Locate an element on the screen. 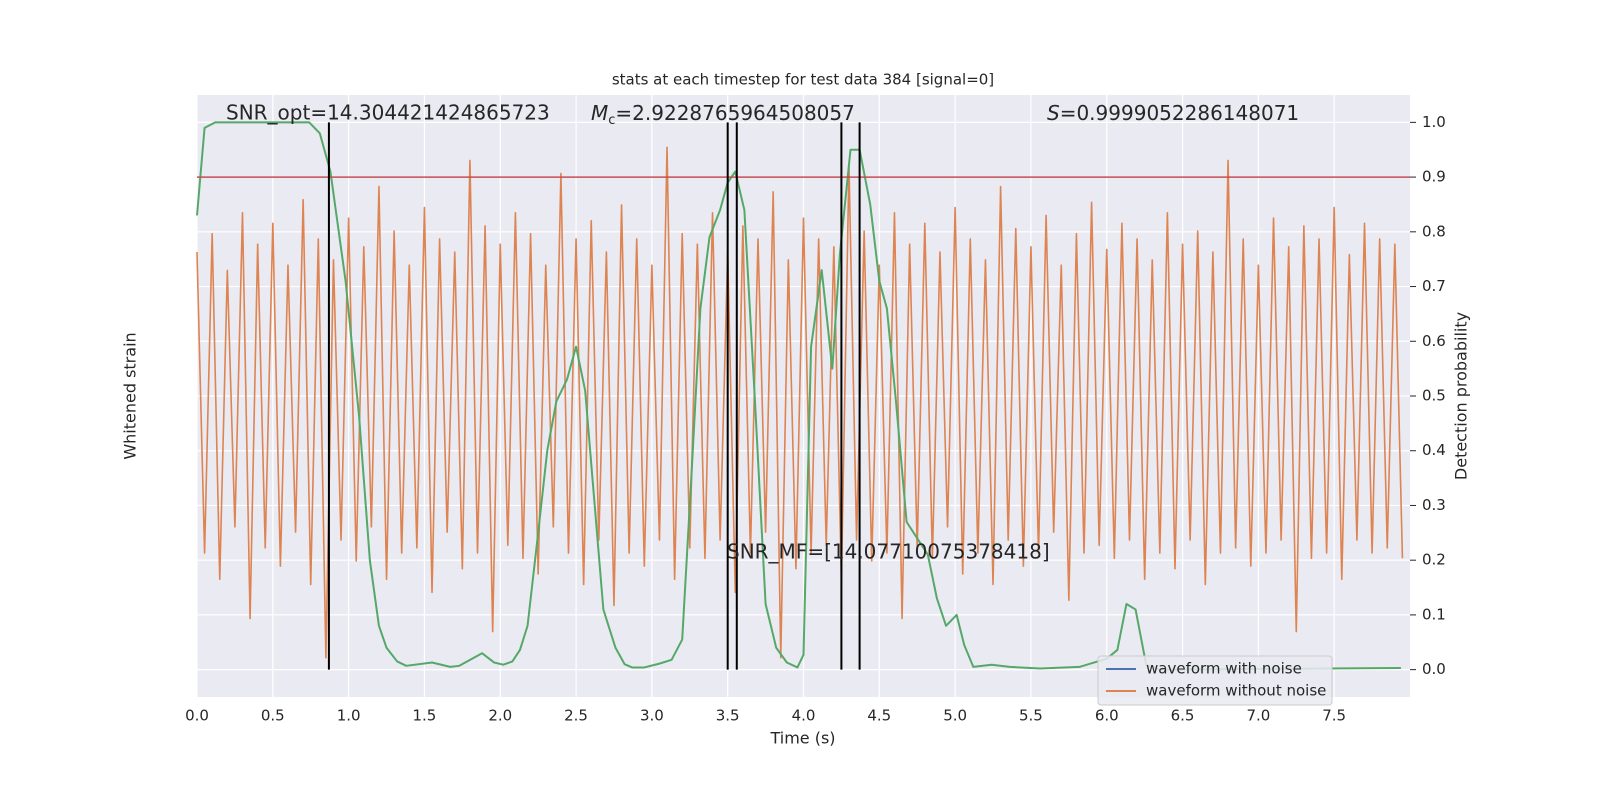 Image resolution: width=1600 pixels, height=800 pixels. annotation-symbol: S is located at coordinates (1053, 113).